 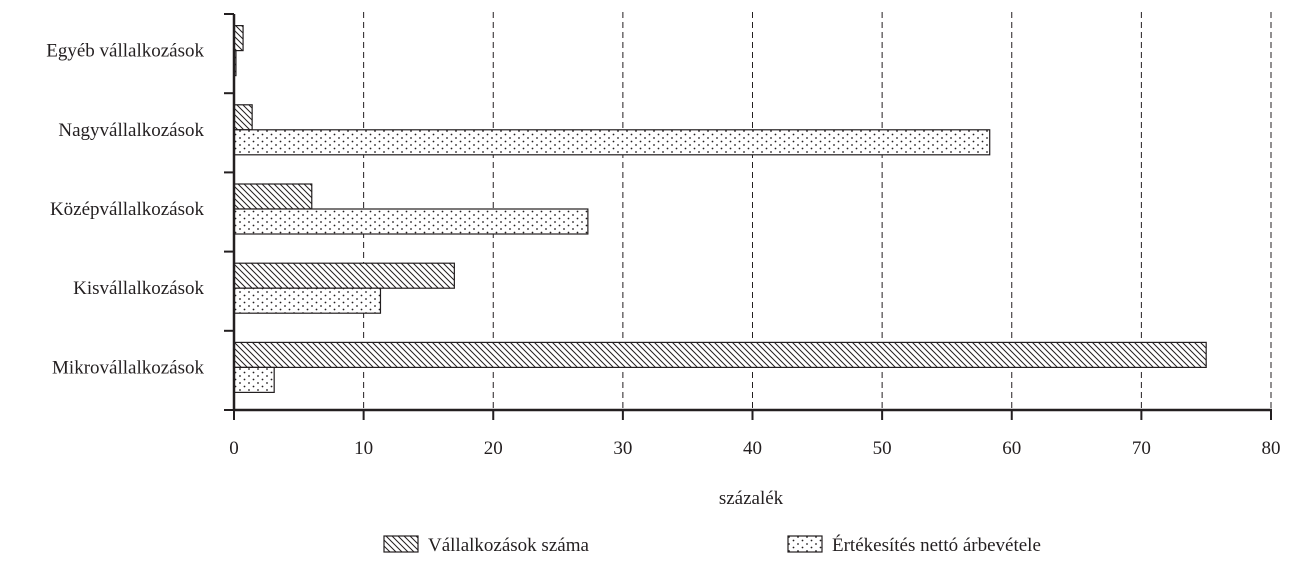 I want to click on x-tick-label-10: 10, so click(x=363, y=448).